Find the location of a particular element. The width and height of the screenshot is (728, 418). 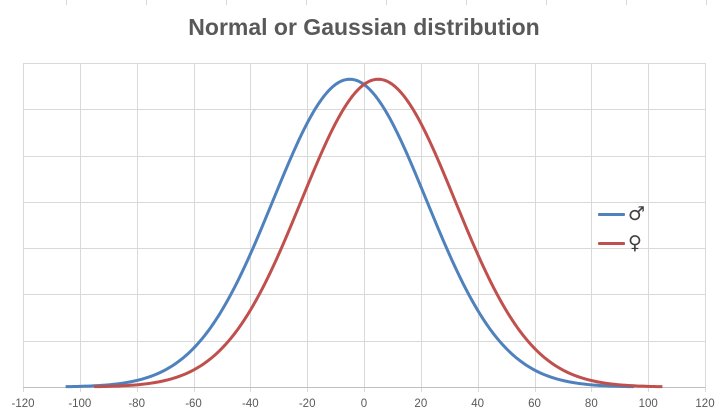

x-tick-label: 60 is located at coordinates (534, 404).